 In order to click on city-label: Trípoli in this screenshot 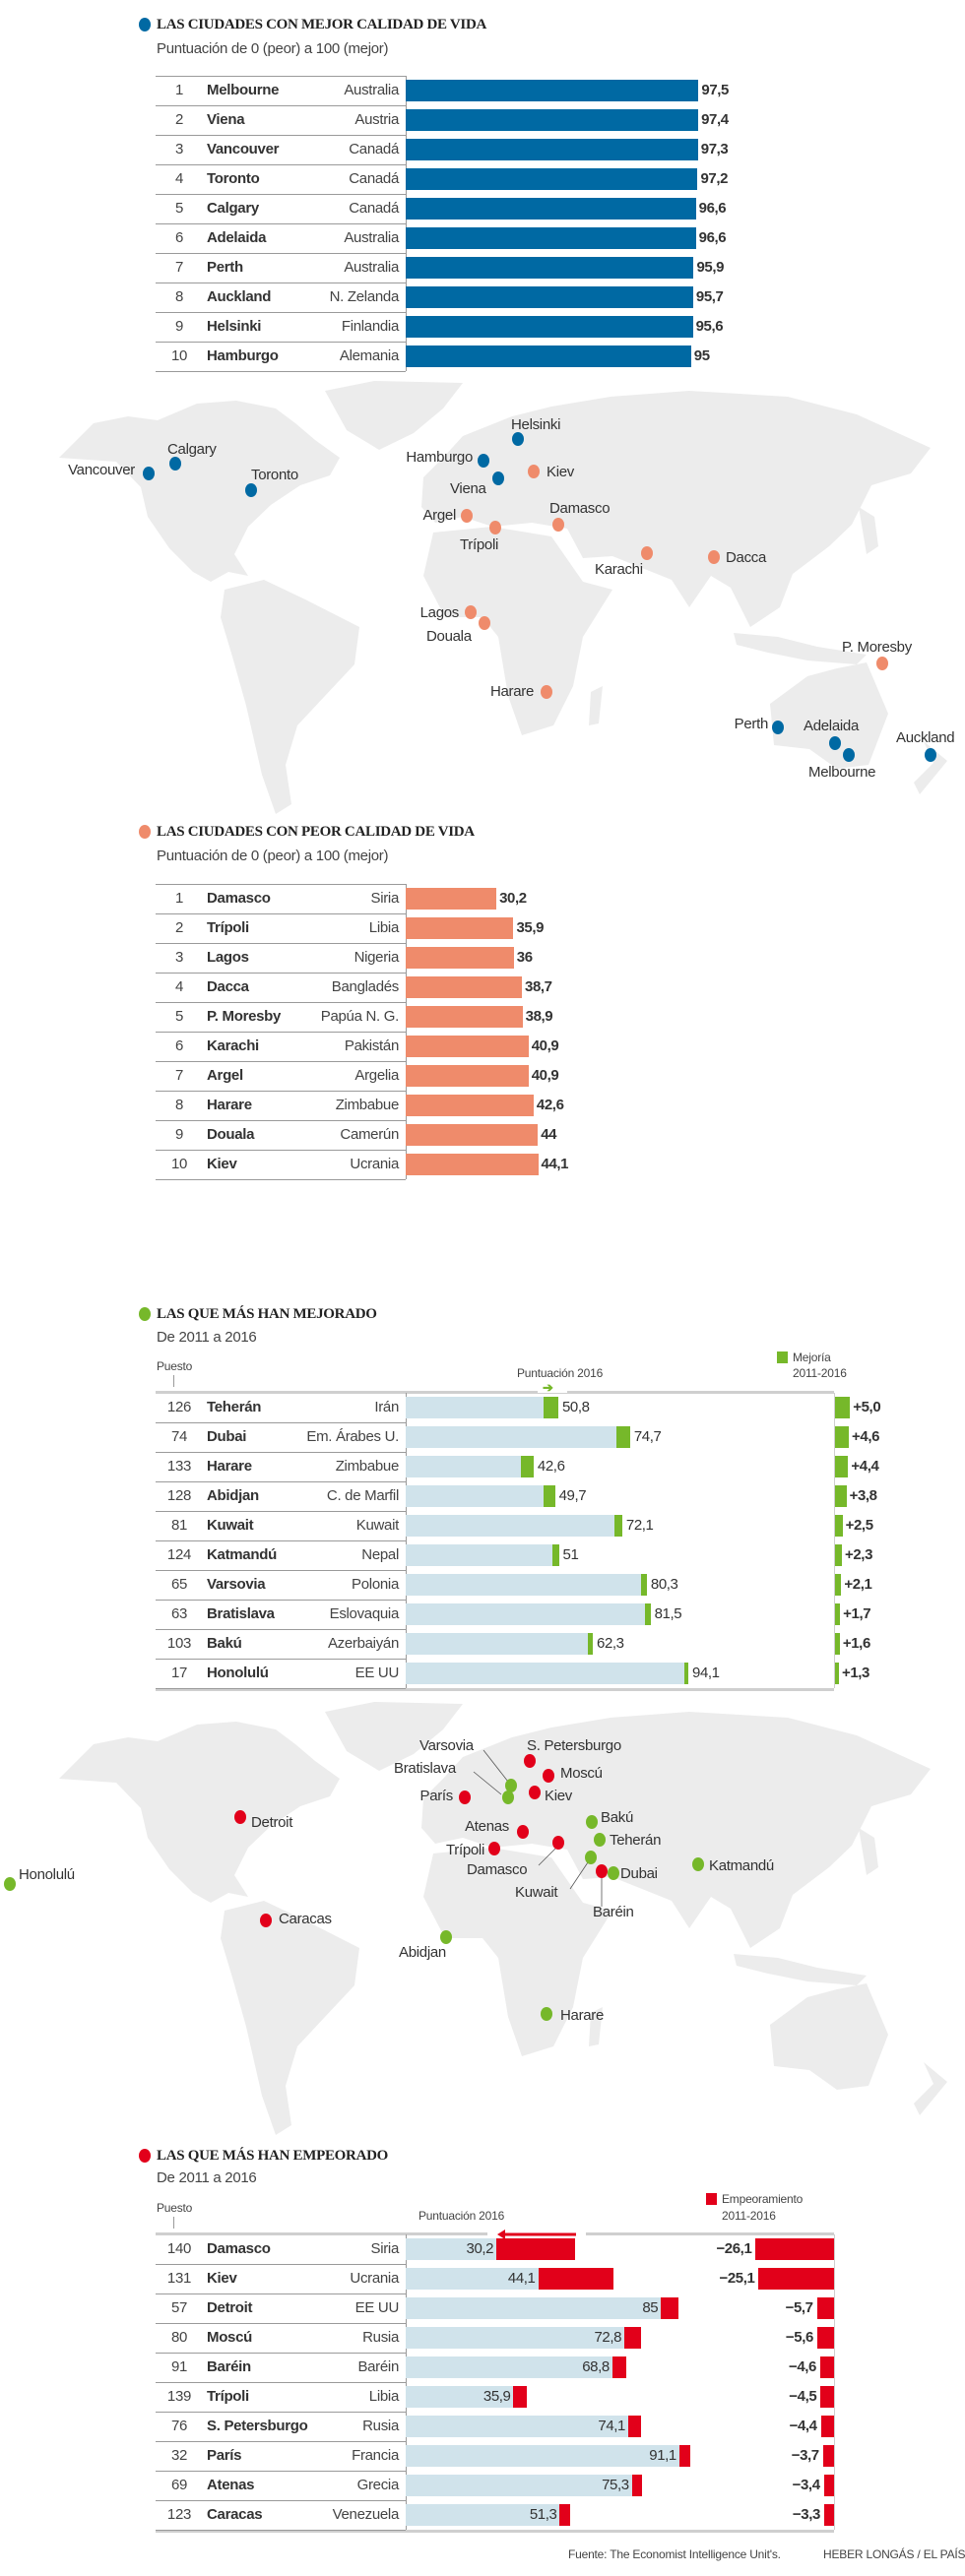, I will do `click(465, 1850)`.